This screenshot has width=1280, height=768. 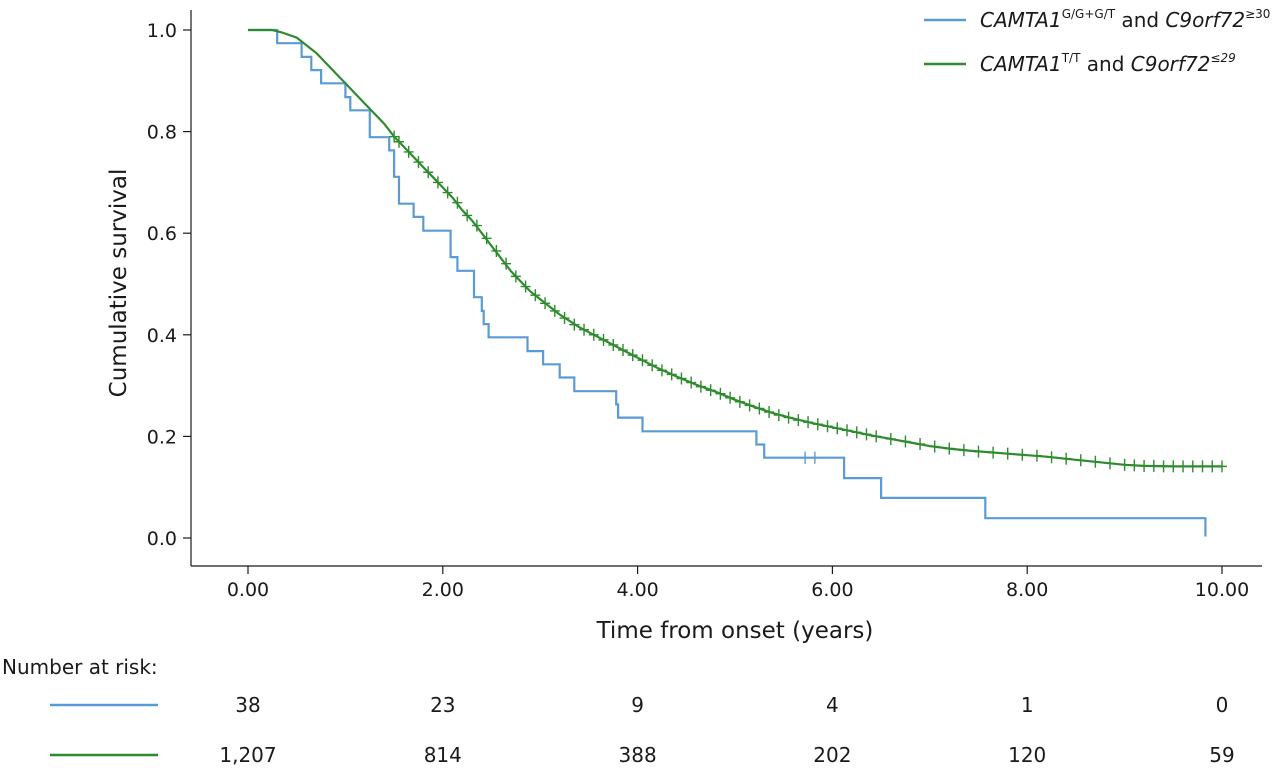 What do you see at coordinates (1221, 755) in the screenshot?
I see `risk-count: 59` at bounding box center [1221, 755].